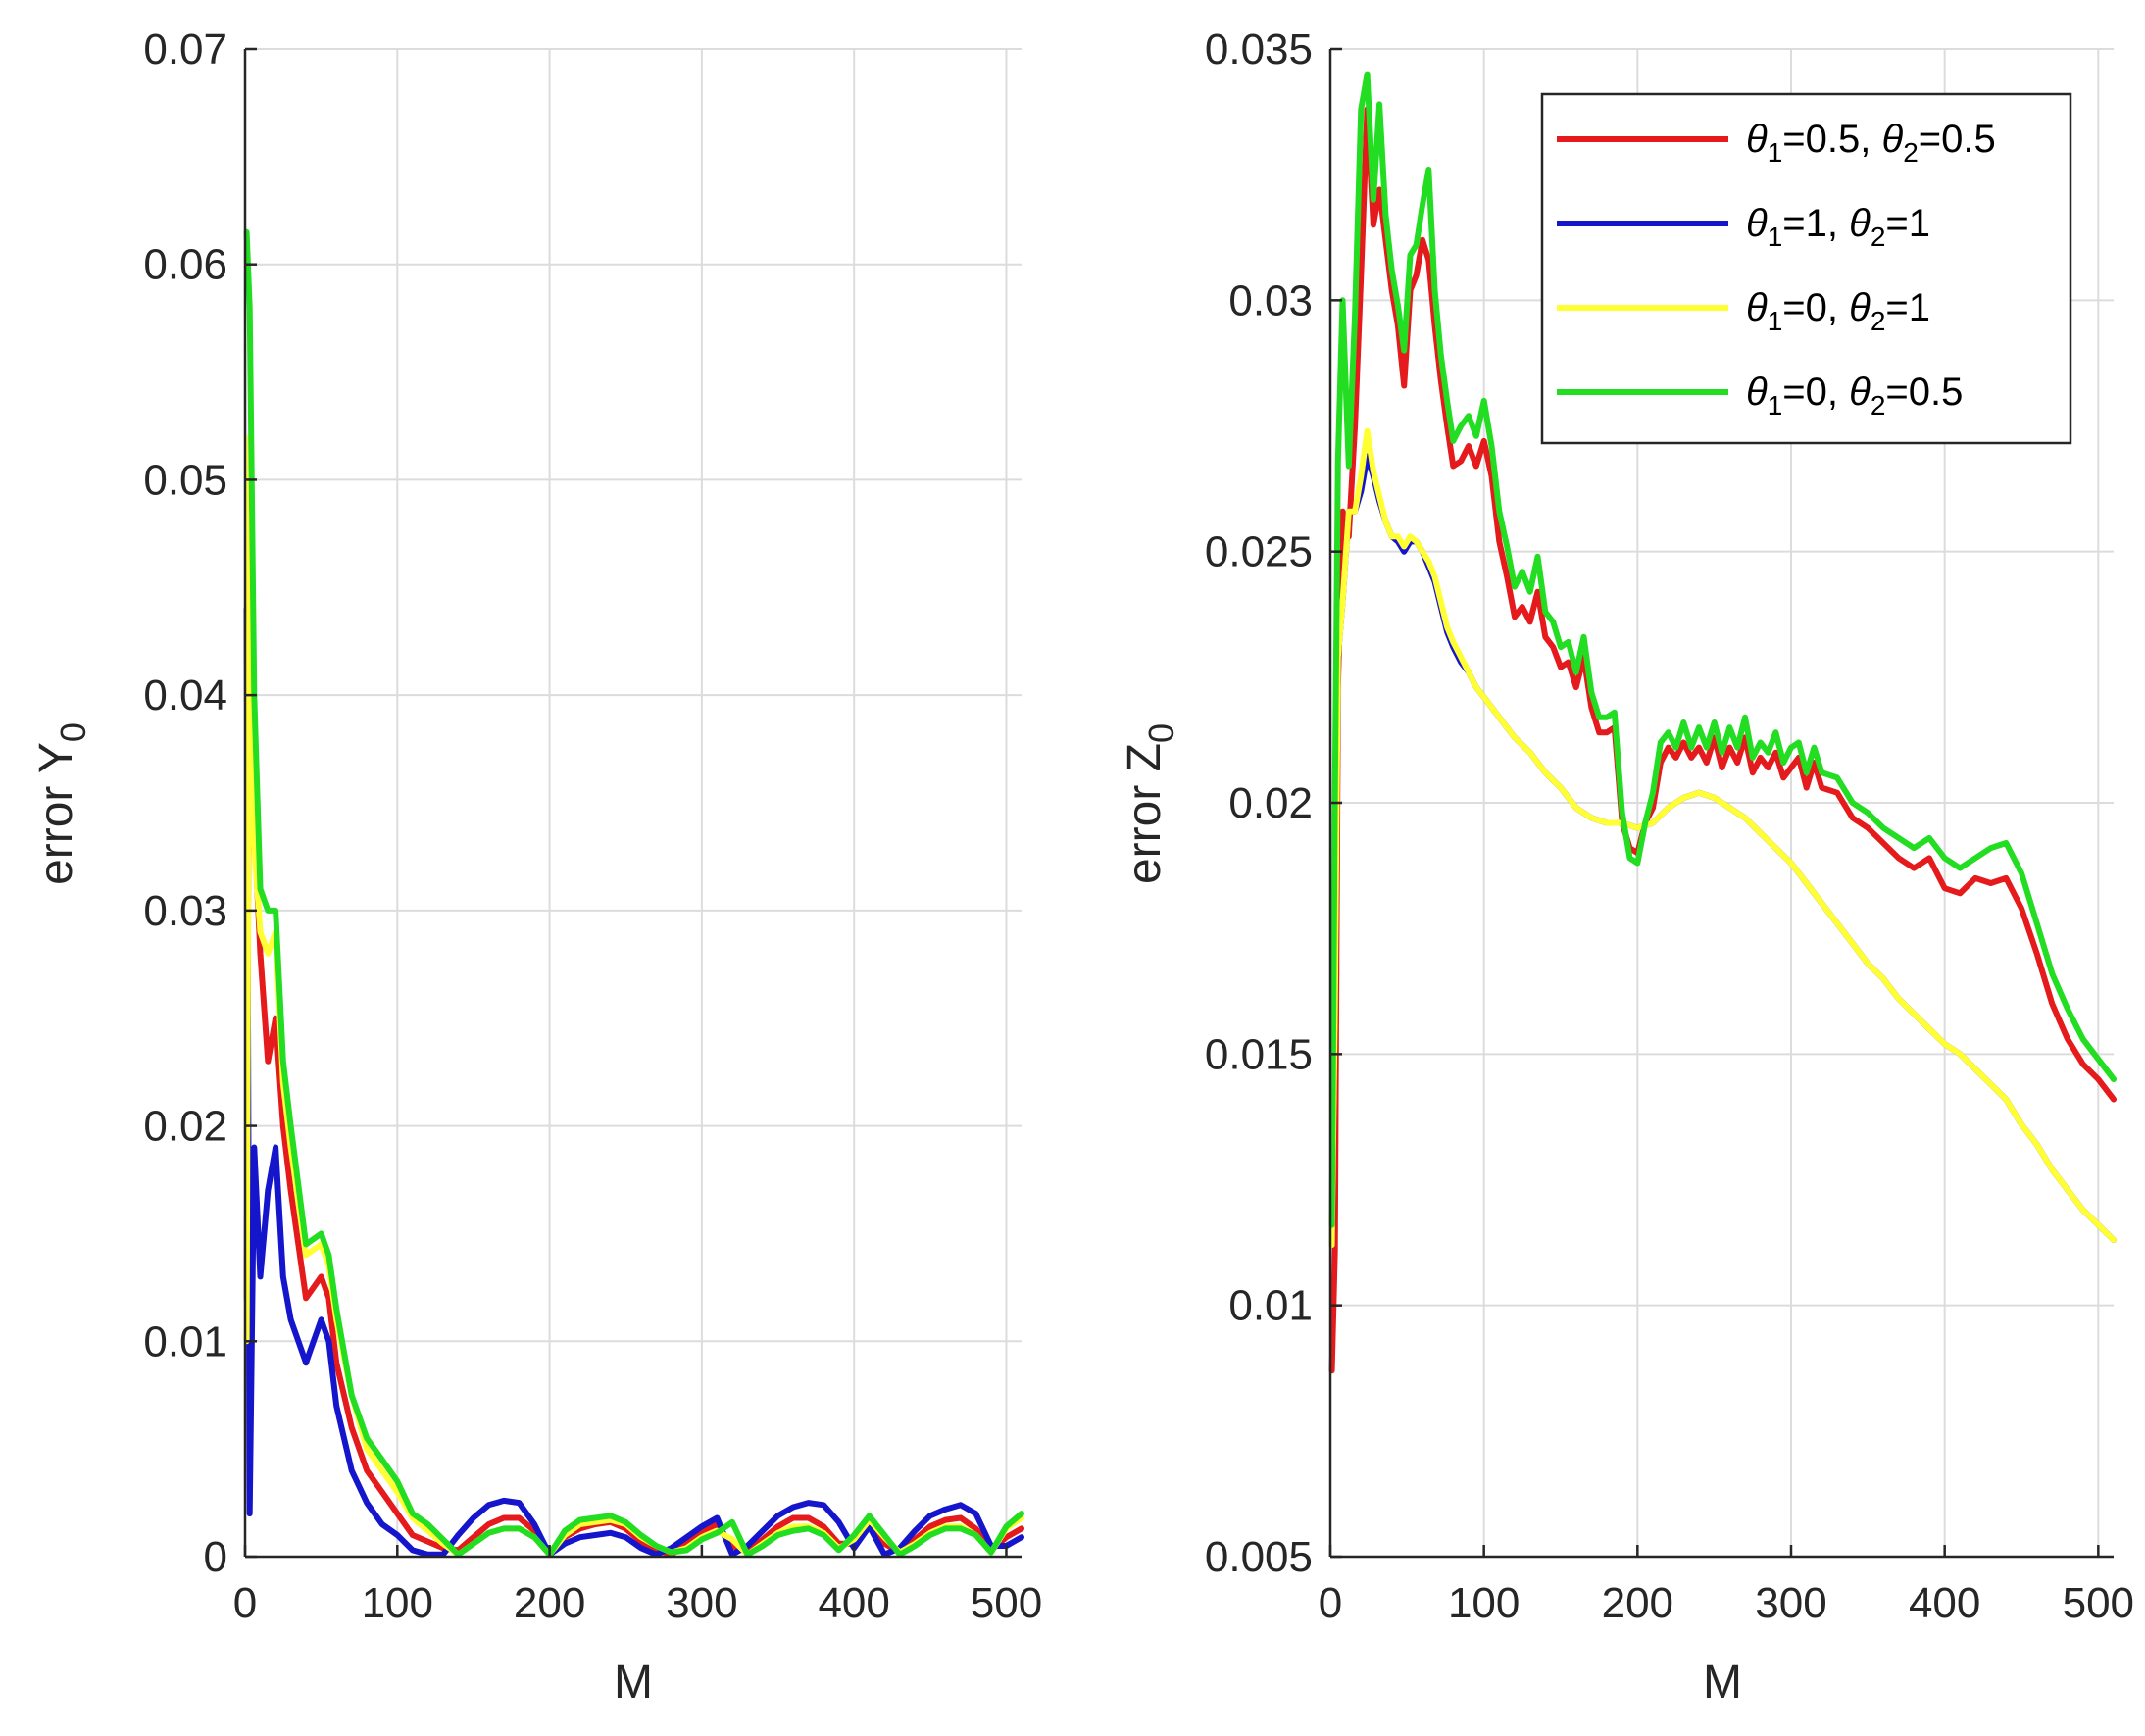 Image resolution: width=2145 pixels, height=1736 pixels. Describe the element at coordinates (185, 911) in the screenshot. I see `left-y-tick-label: 0.03` at that location.